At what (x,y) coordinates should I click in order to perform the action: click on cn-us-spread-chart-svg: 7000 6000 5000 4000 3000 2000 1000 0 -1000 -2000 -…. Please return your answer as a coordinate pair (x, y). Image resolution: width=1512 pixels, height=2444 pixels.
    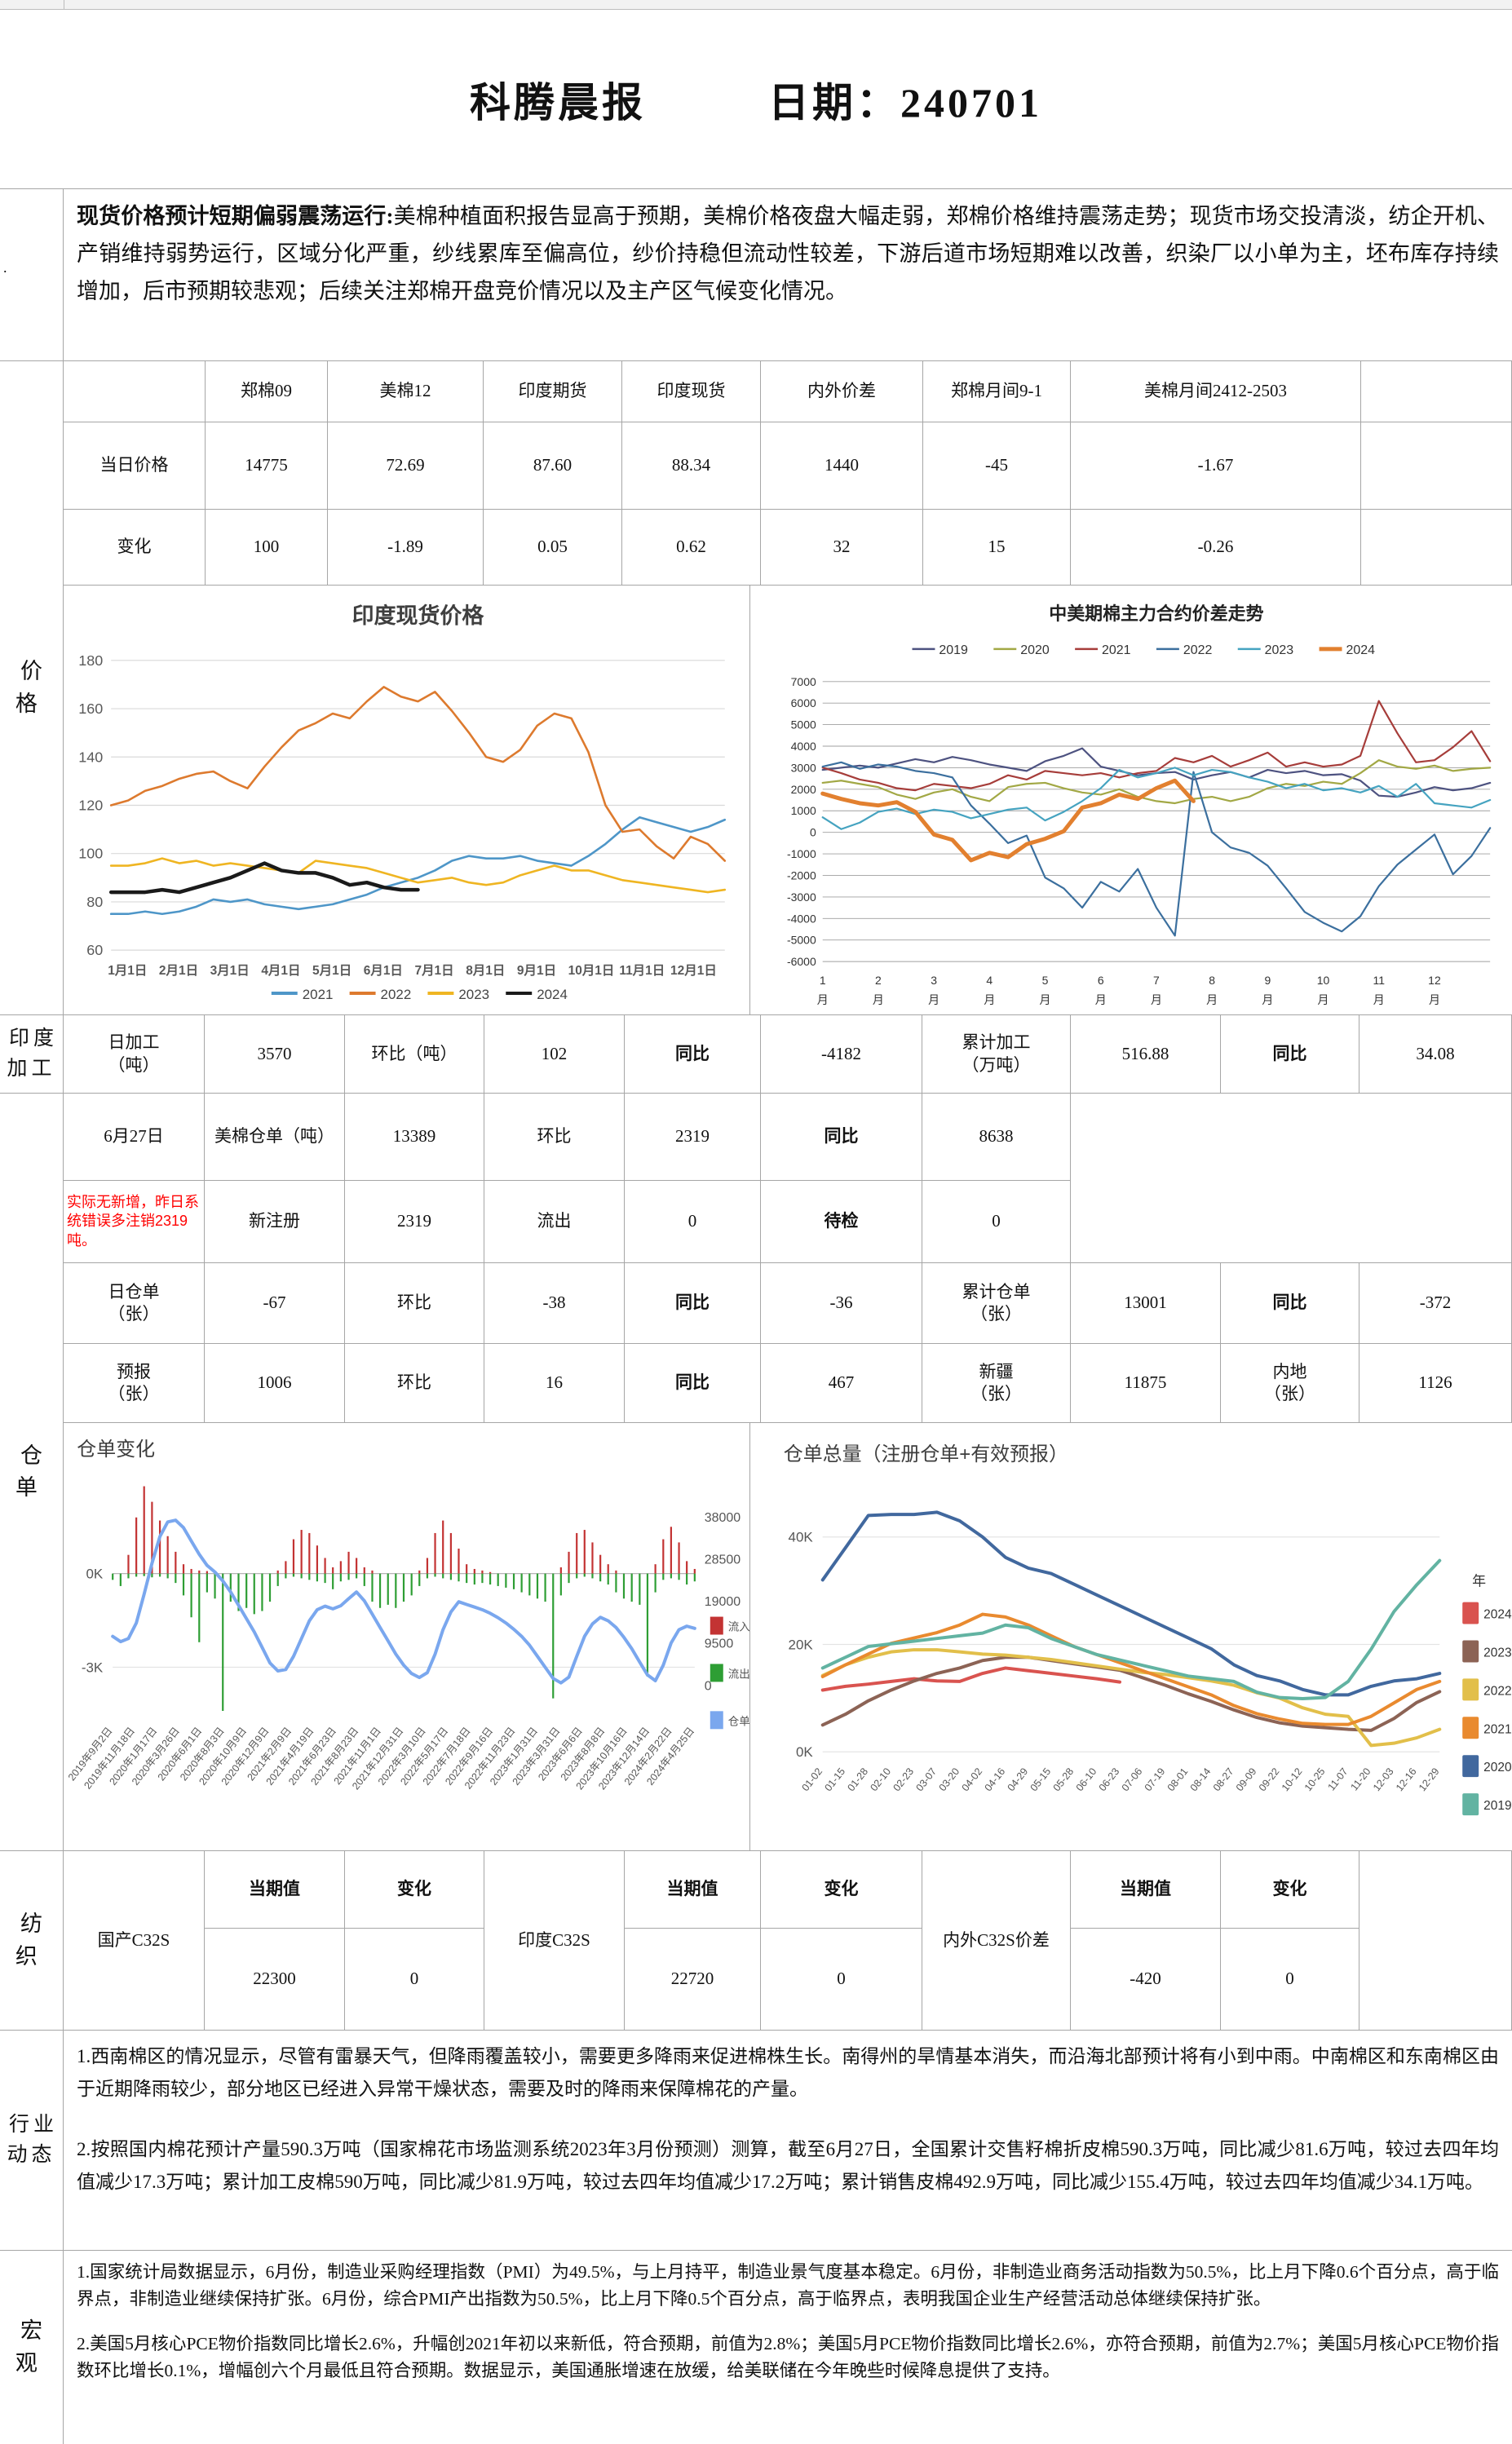
    Looking at the image, I should click on (1139, 804).